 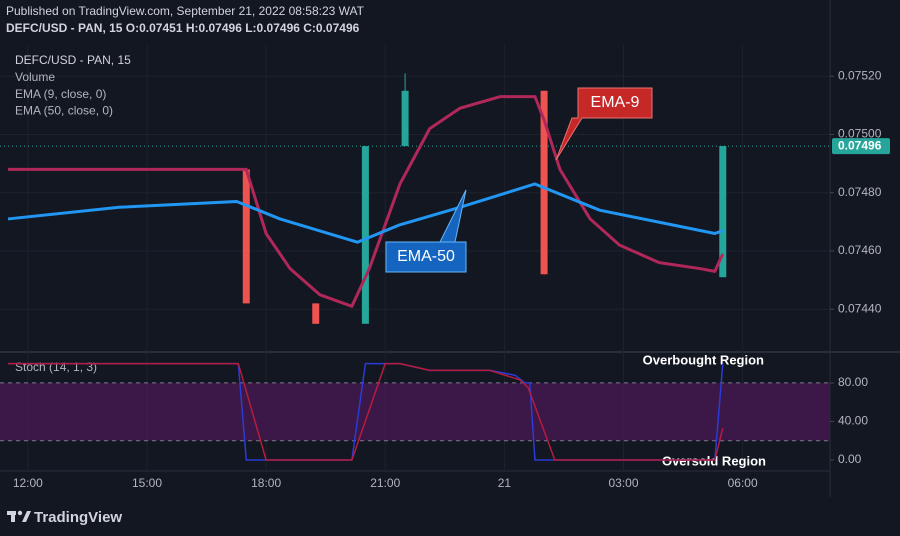 I want to click on logo, so click(x=19, y=516).